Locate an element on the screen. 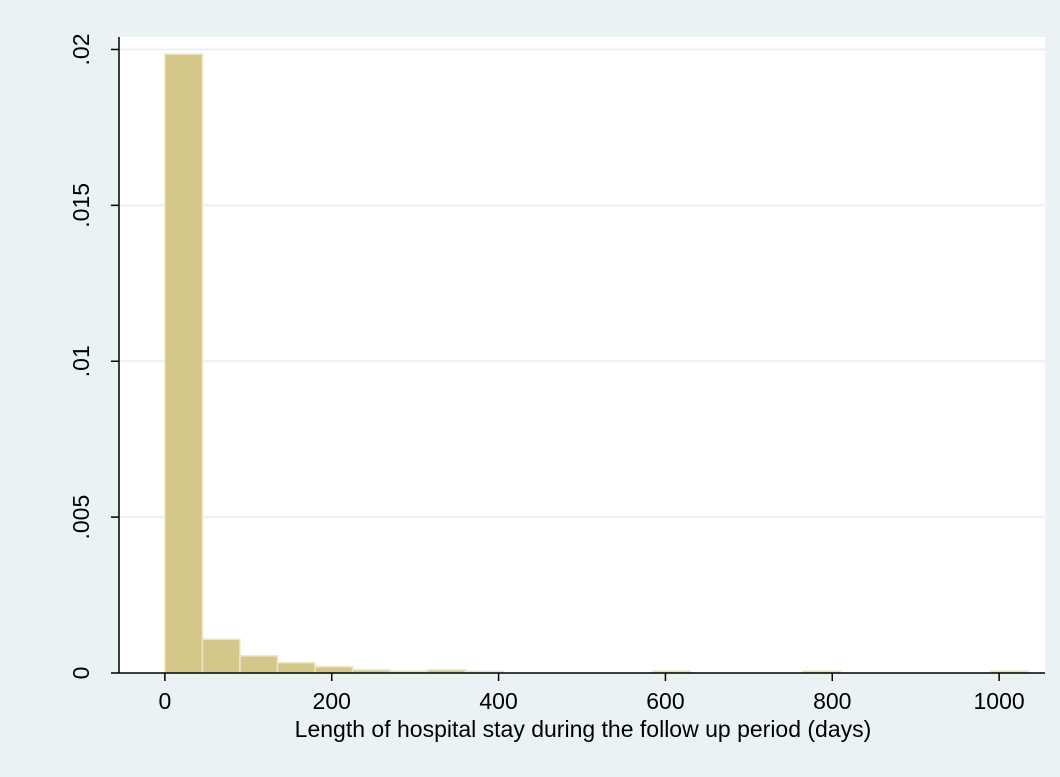 The width and height of the screenshot is (1060, 777). x-tick-label-2: 400 is located at coordinates (498, 701).